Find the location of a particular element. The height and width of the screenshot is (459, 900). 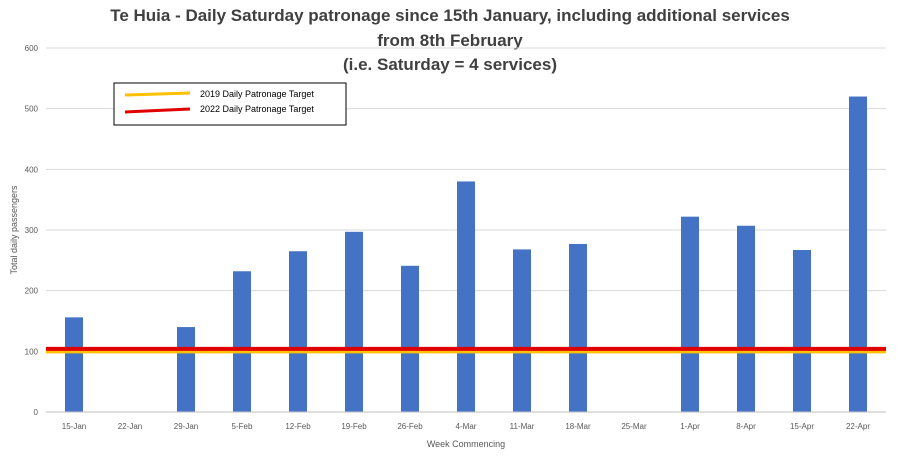

legend-label-2019: 2019 Daily Patronage Target is located at coordinates (257, 94).